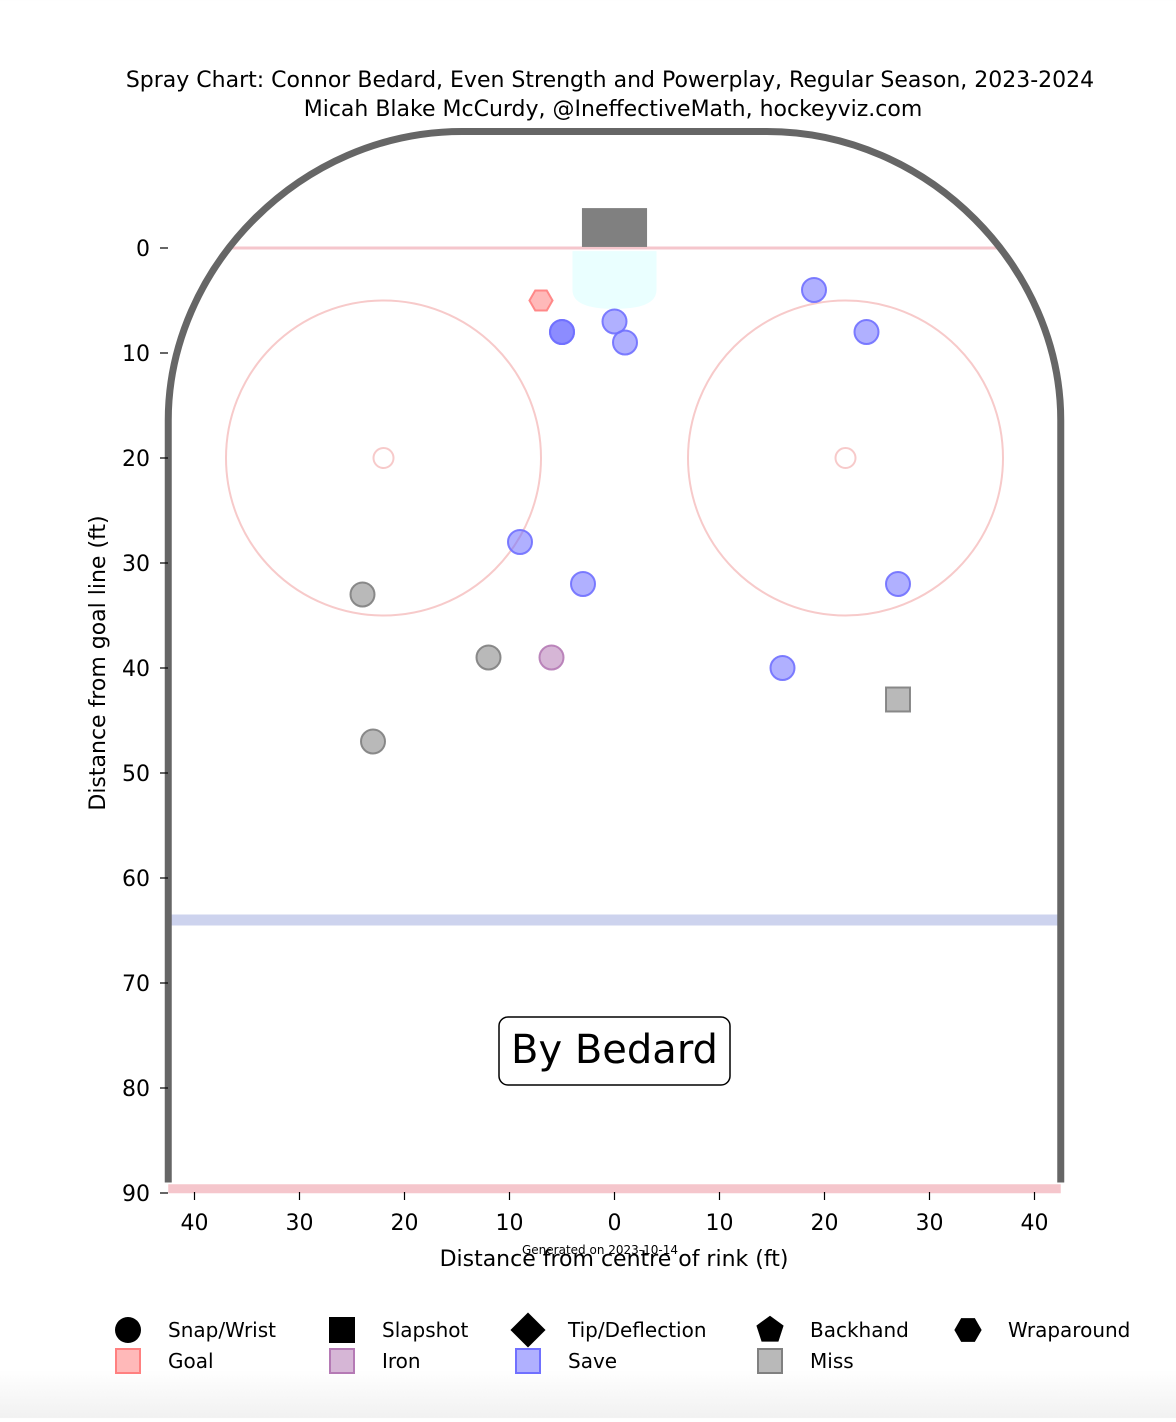  Describe the element at coordinates (136, 669) in the screenshot. I see `y-tick-label: 40` at that location.